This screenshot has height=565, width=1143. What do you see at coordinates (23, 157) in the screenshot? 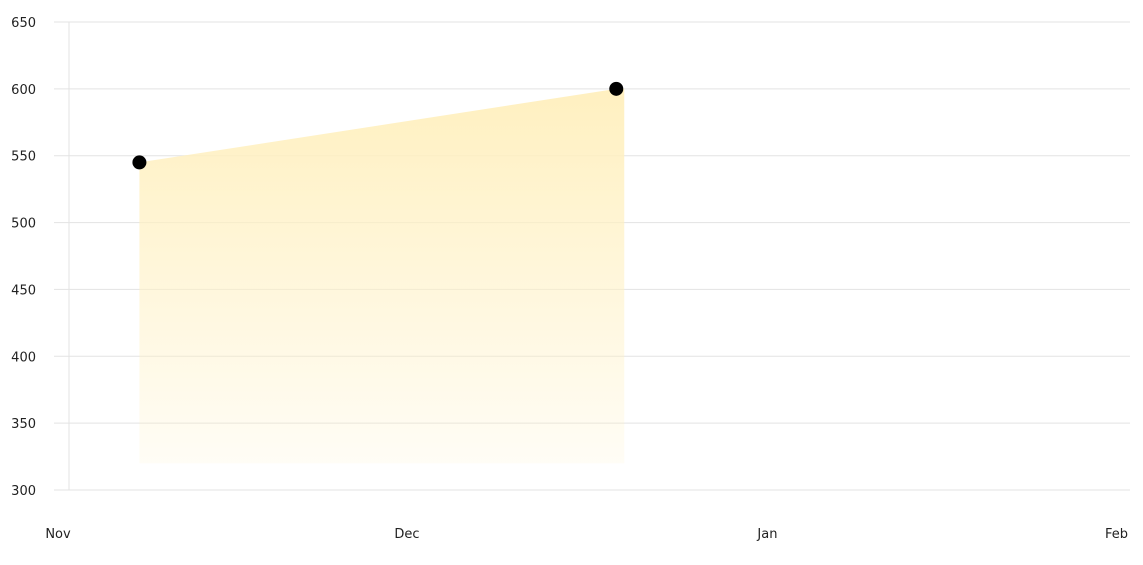
I see `y-tick-label: 550` at bounding box center [23, 157].